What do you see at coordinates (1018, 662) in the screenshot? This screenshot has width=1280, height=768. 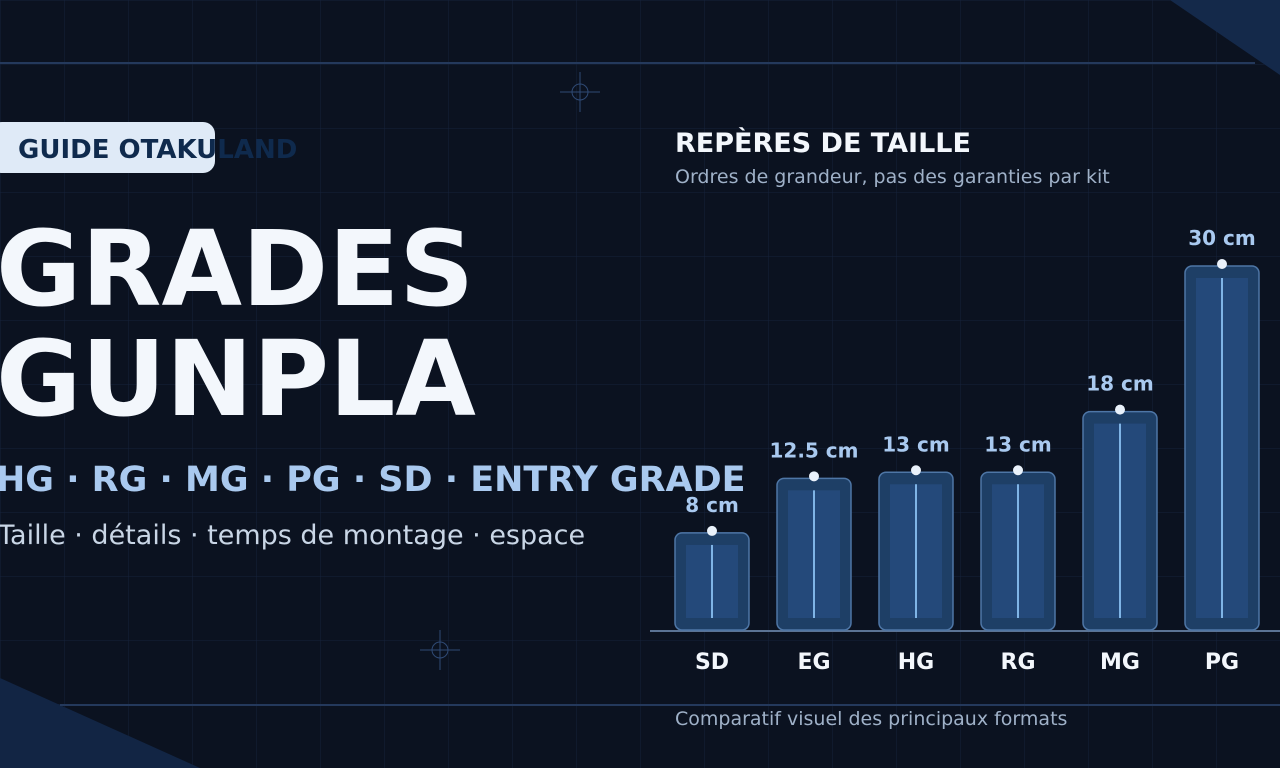 I see `x-tick-label: RG` at bounding box center [1018, 662].